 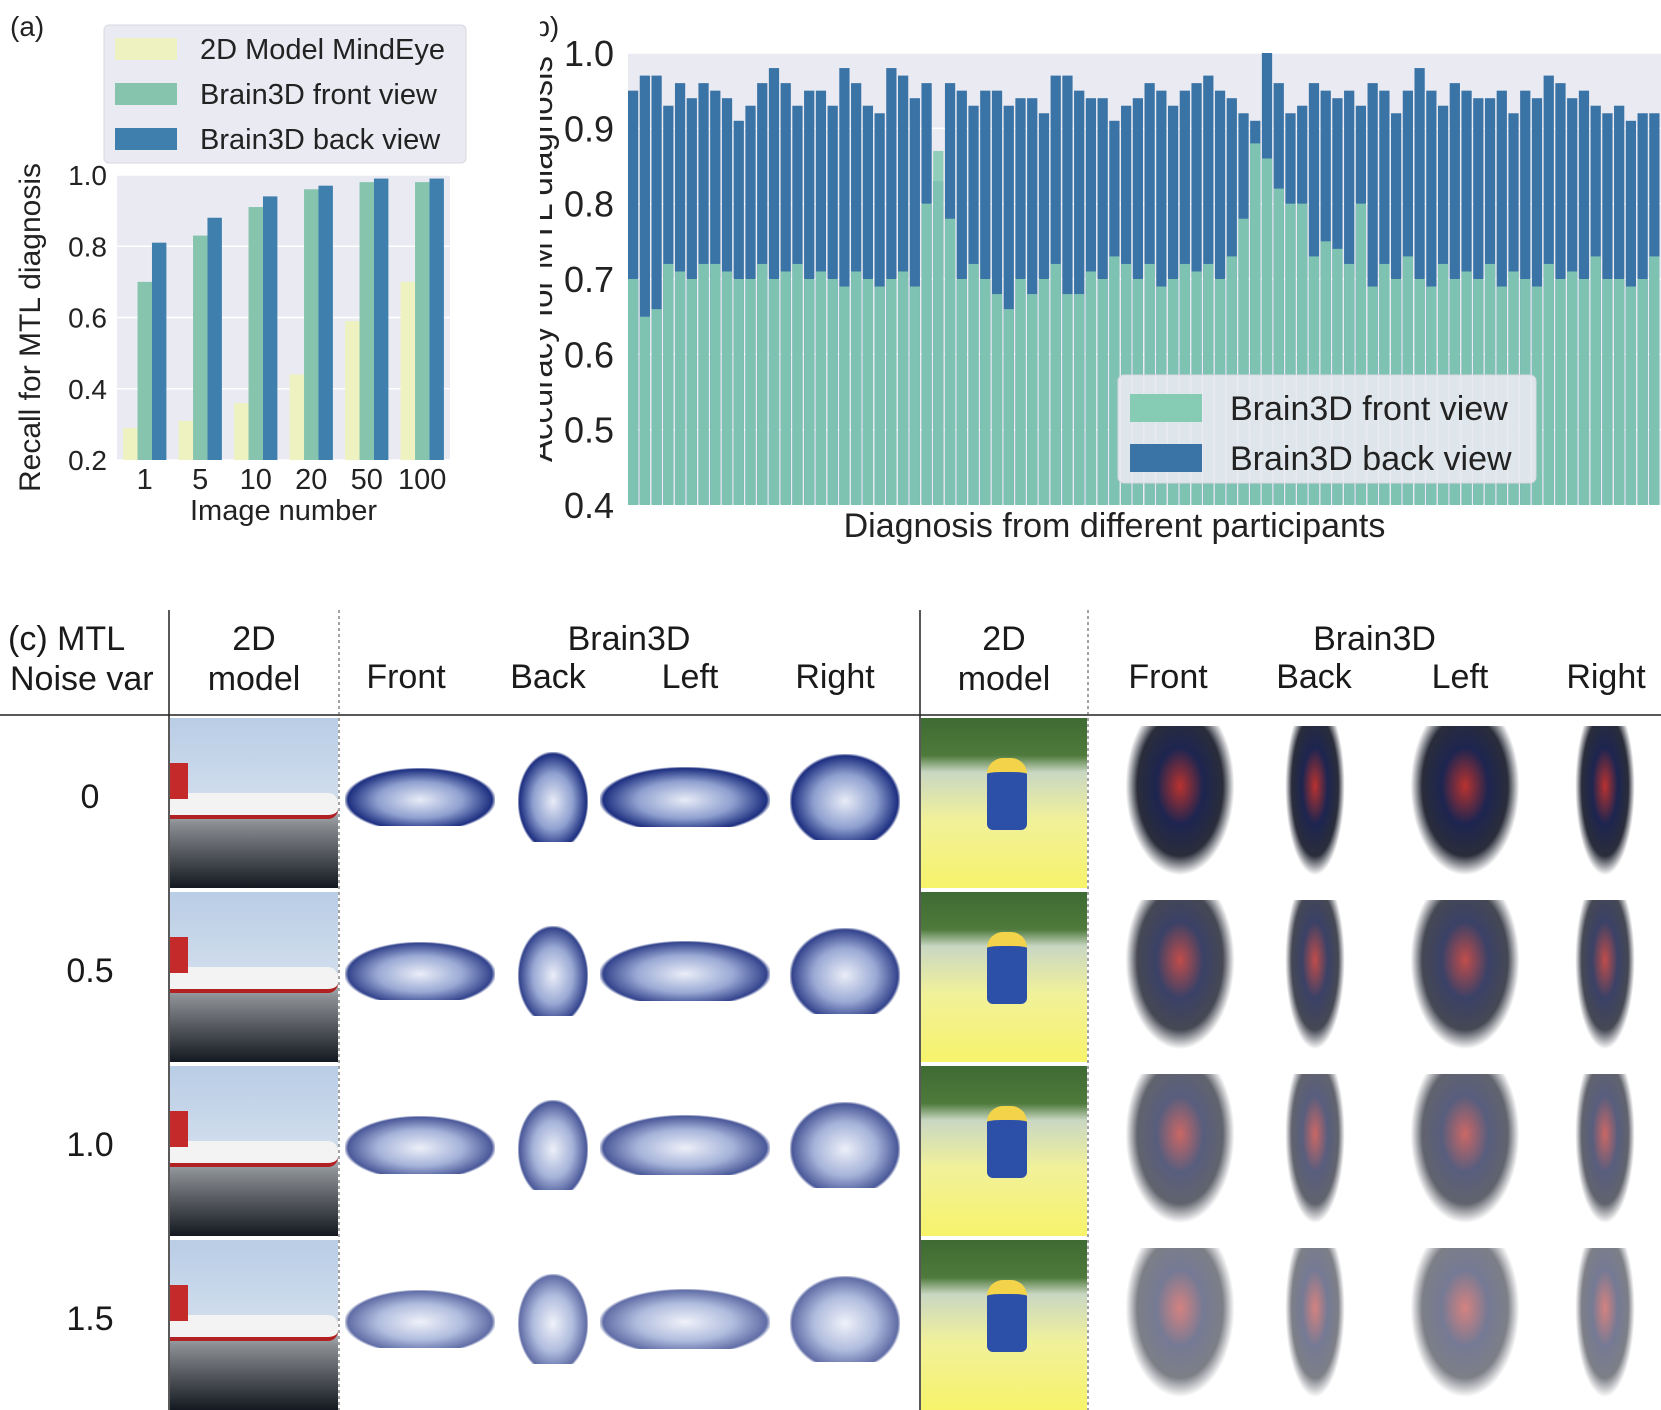 What do you see at coordinates (90, 1145) in the screenshot?
I see `noise-level-label: 1.0` at bounding box center [90, 1145].